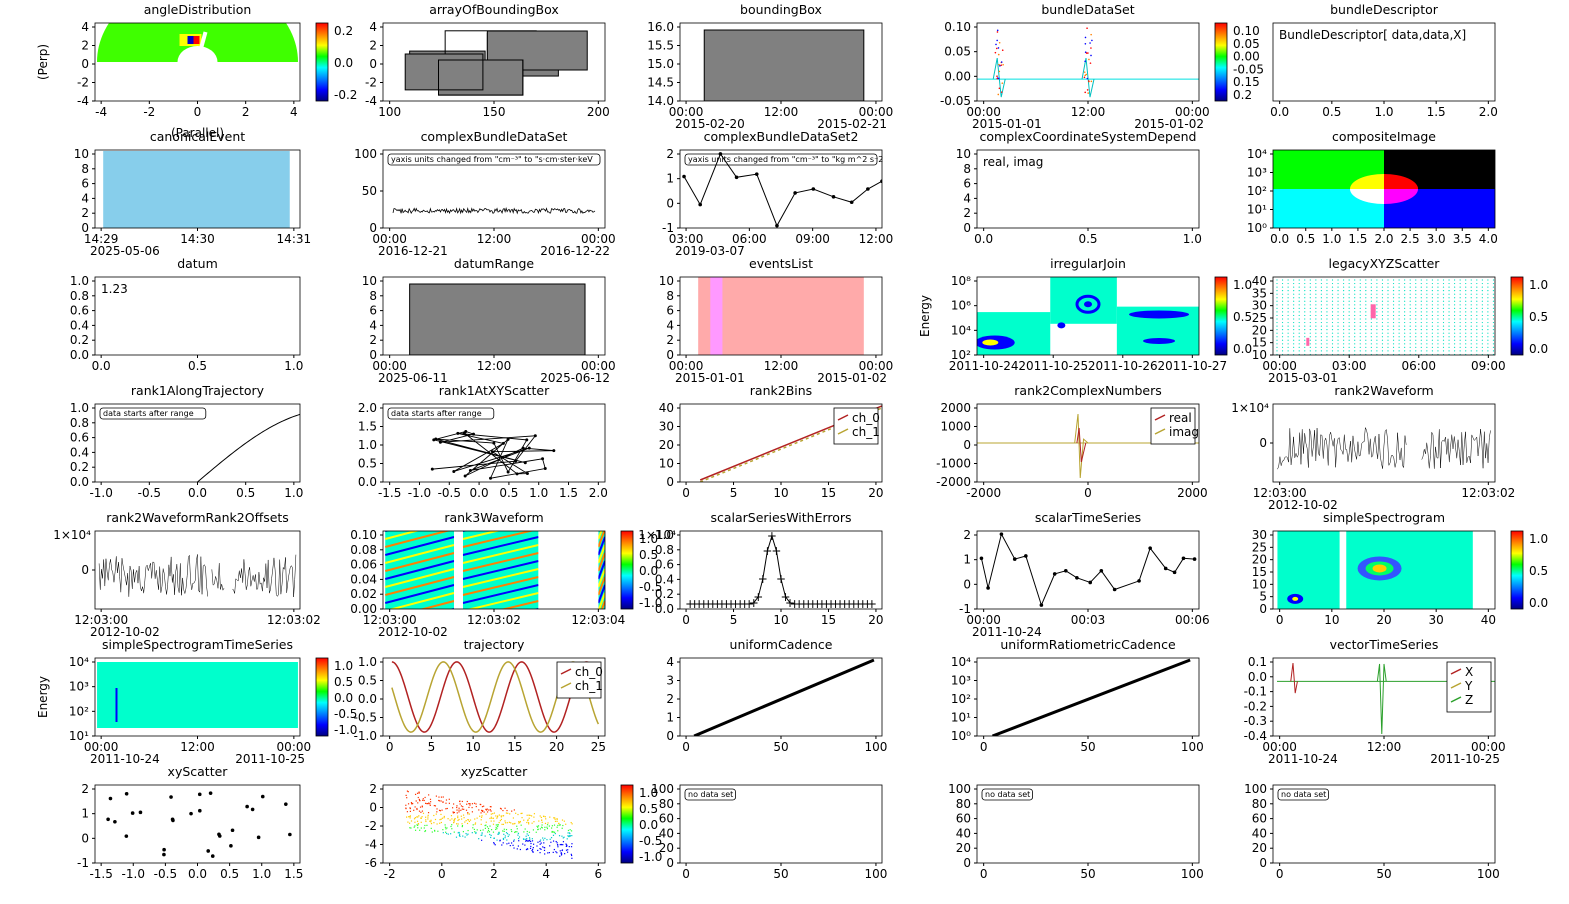 This screenshot has width=1569, height=904. I want to click on colorbar-label: 1.0, so click(1538, 285).